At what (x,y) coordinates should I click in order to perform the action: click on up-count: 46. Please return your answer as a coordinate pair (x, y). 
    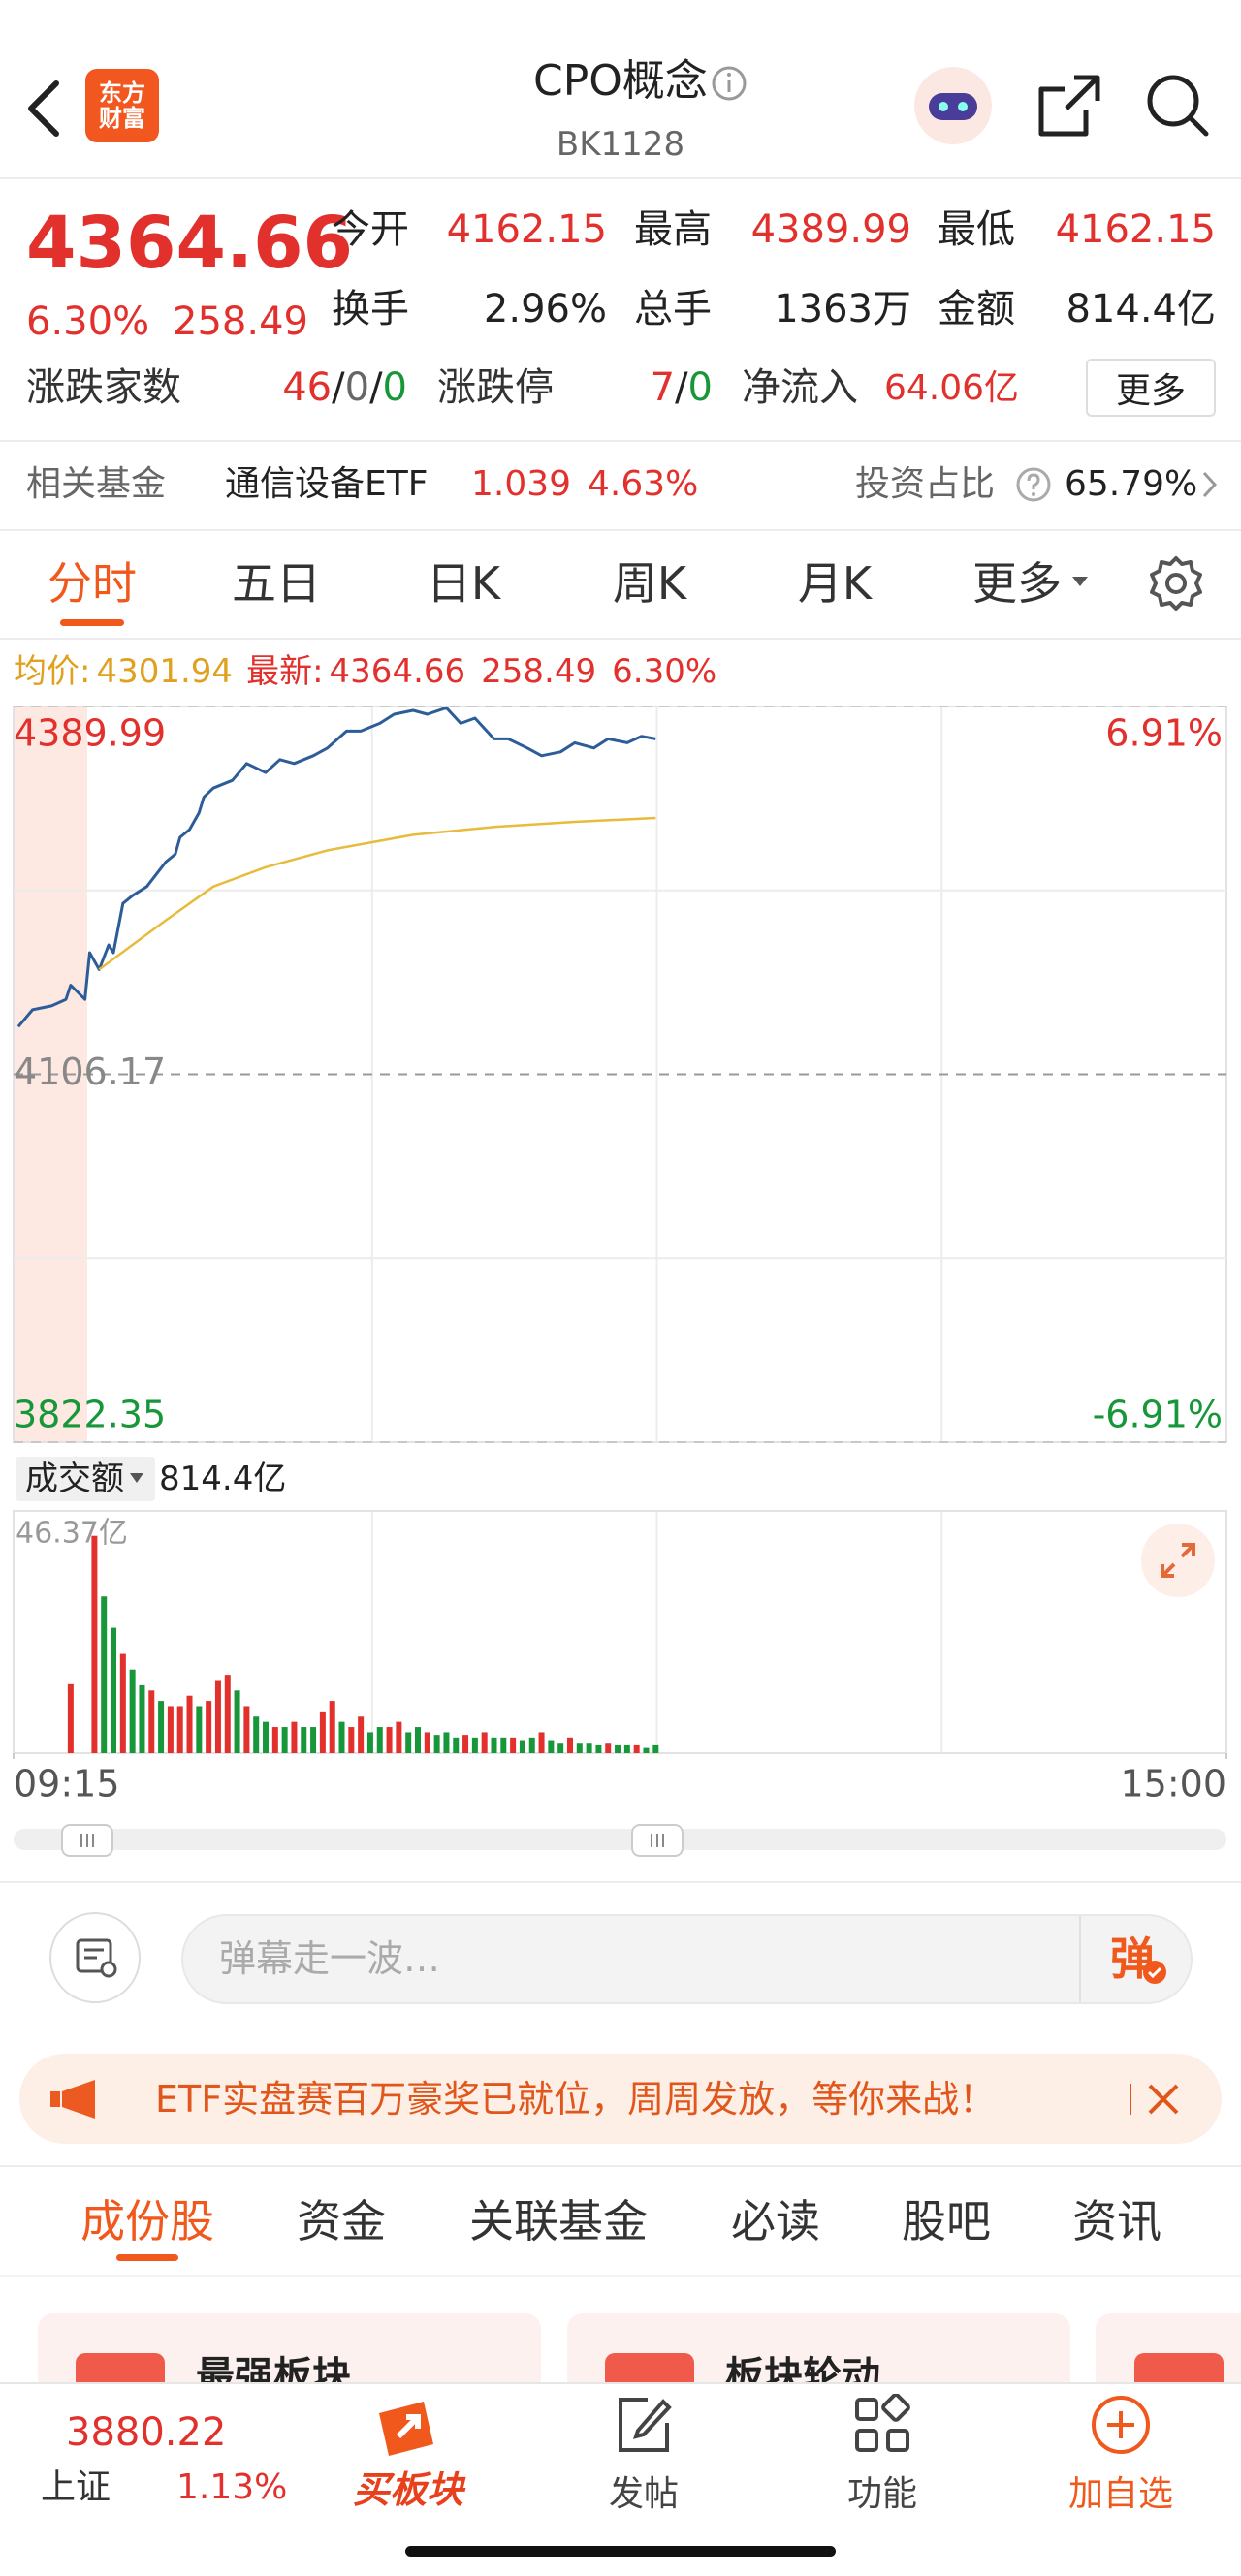
    Looking at the image, I should click on (307, 387).